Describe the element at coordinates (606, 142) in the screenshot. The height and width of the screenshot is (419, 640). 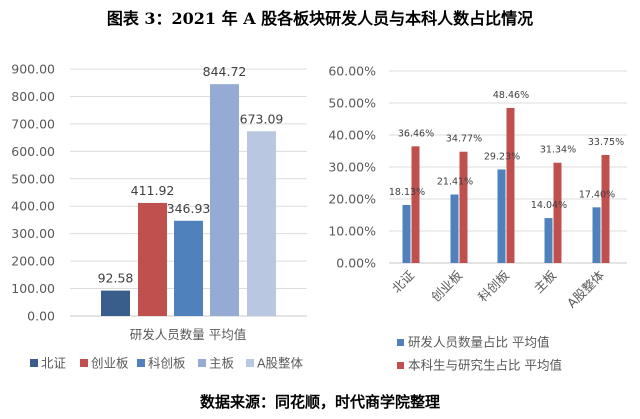
I see `data-label: 33.75%` at that location.